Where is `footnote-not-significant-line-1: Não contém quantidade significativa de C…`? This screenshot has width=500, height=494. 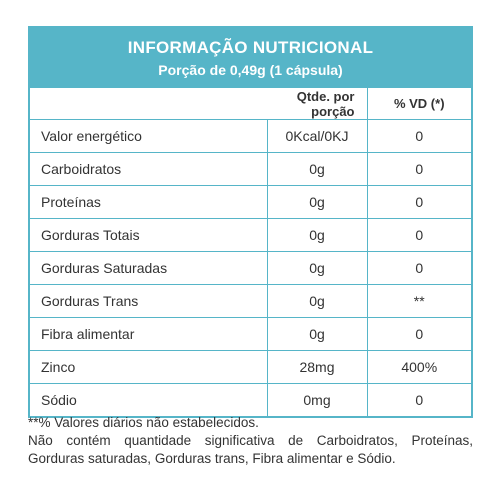
footnote-not-significant-line-1: Não contém quantidade significativa de C… is located at coordinates (250, 440).